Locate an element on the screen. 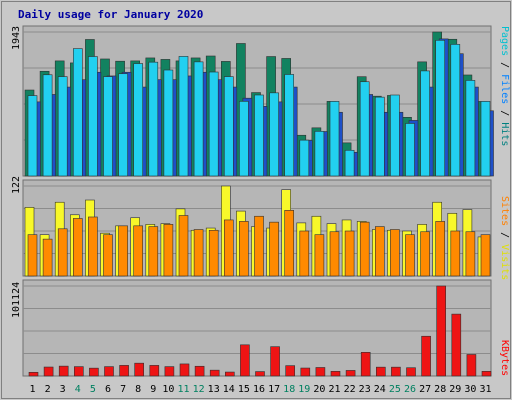 The width and height of the screenshot is (512, 400). x-tick-label-day-24: 24 is located at coordinates (380, 389).